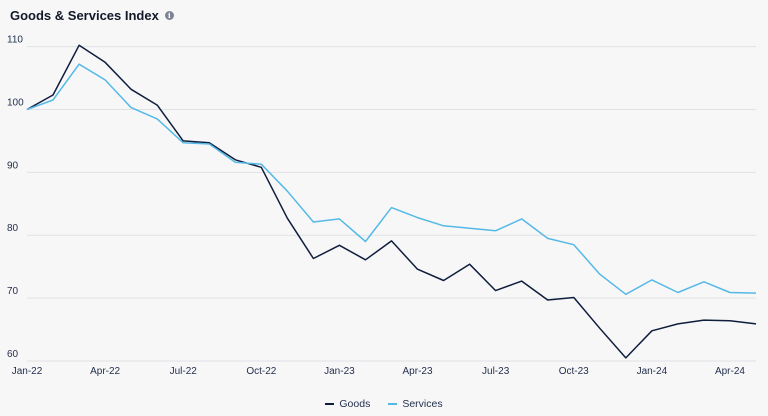 The width and height of the screenshot is (768, 416). Describe the element at coordinates (169, 15) in the screenshot. I see `info-icon: i` at that location.